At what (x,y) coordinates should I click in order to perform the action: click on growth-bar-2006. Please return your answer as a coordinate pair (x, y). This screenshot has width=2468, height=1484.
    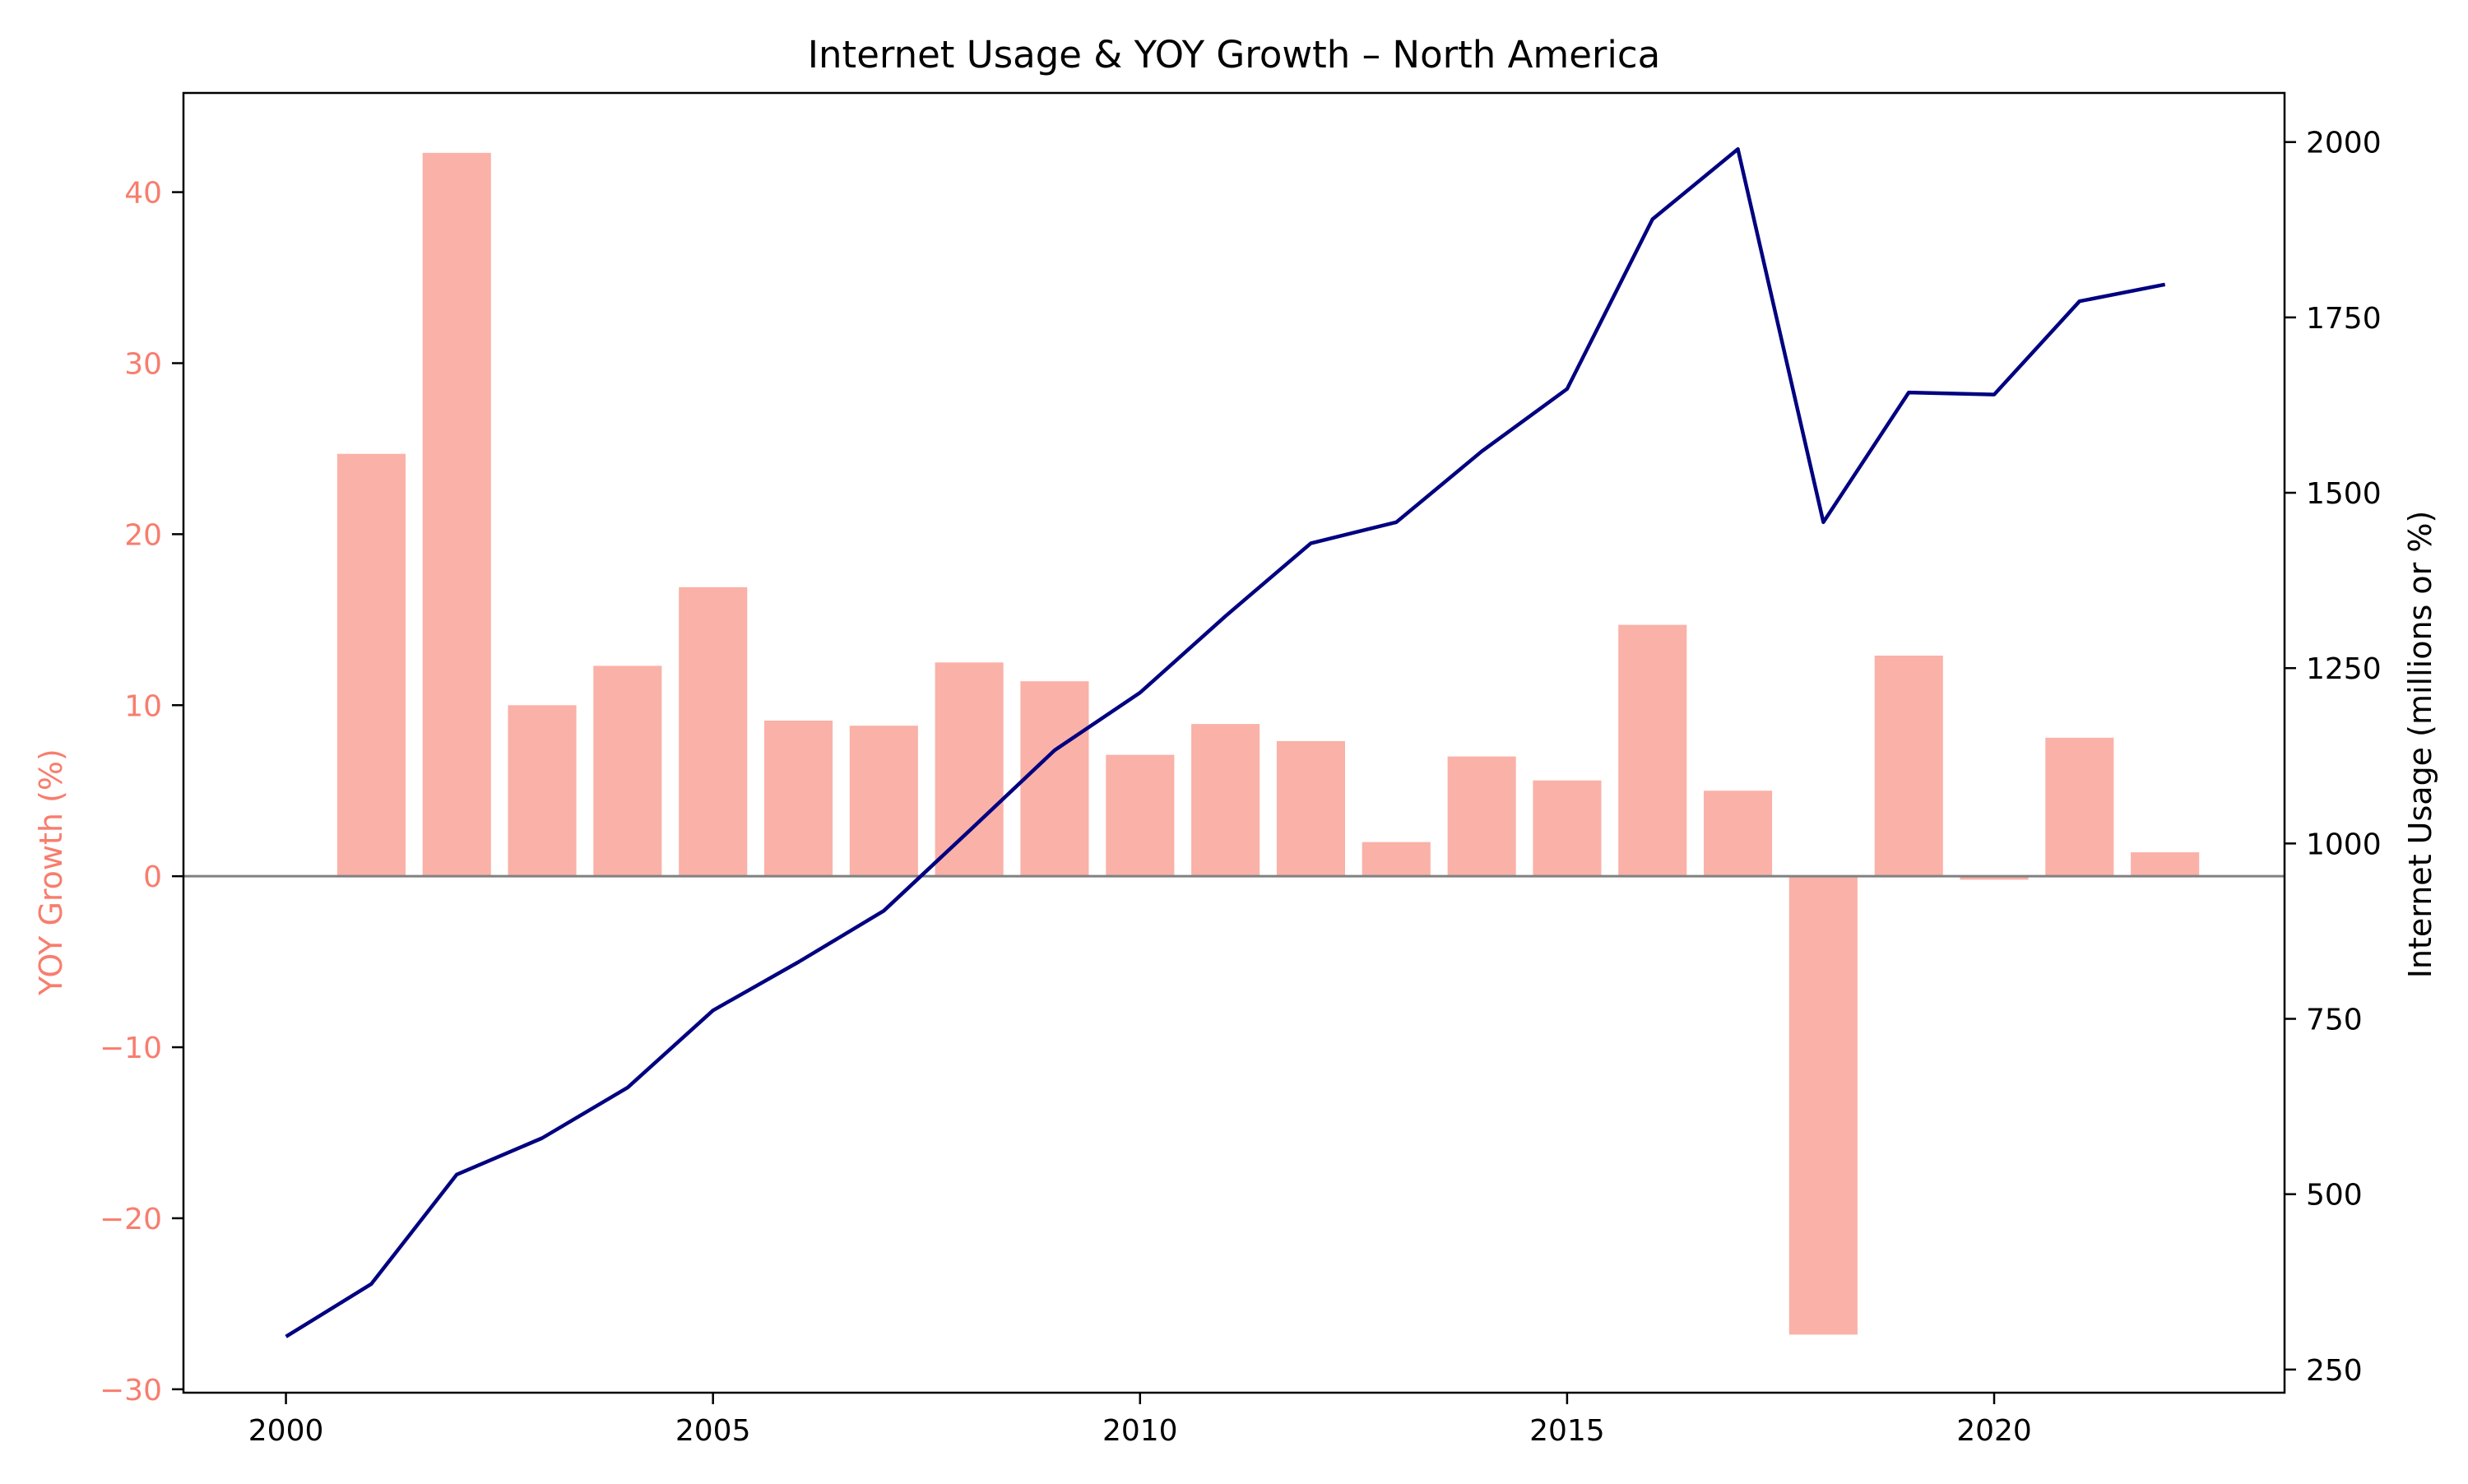
    Looking at the image, I should click on (798, 799).